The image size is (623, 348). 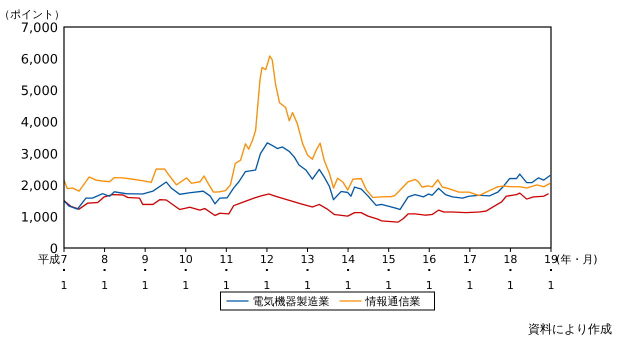 I want to click on y-tick-label: 7,000, so click(x=39, y=28).